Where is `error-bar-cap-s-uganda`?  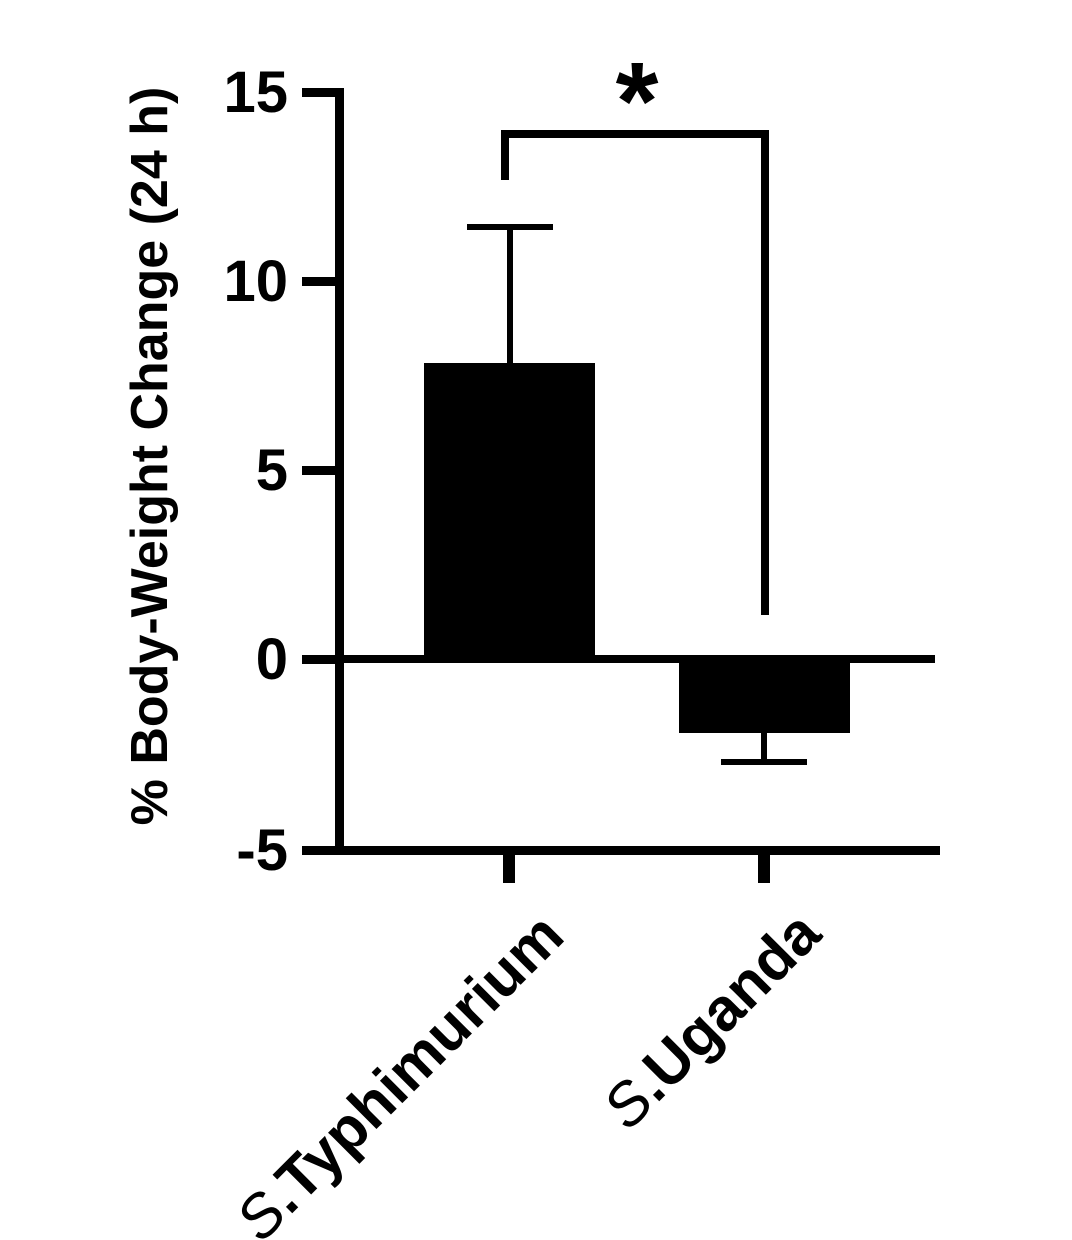 error-bar-cap-s-uganda is located at coordinates (764, 762).